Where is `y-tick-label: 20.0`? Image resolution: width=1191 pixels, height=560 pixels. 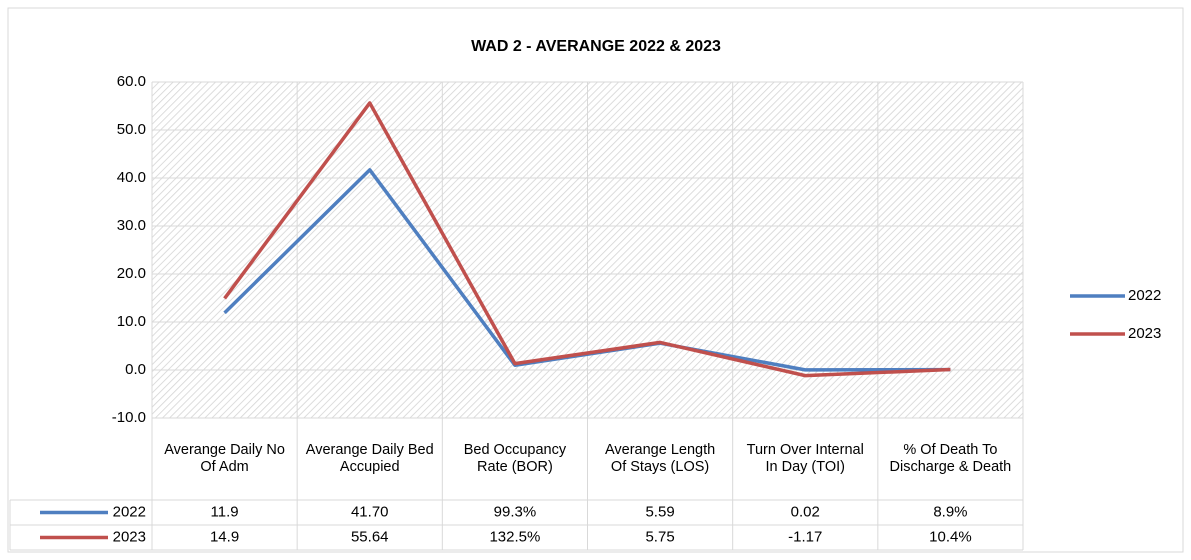
y-tick-label: 20.0 is located at coordinates (131, 273).